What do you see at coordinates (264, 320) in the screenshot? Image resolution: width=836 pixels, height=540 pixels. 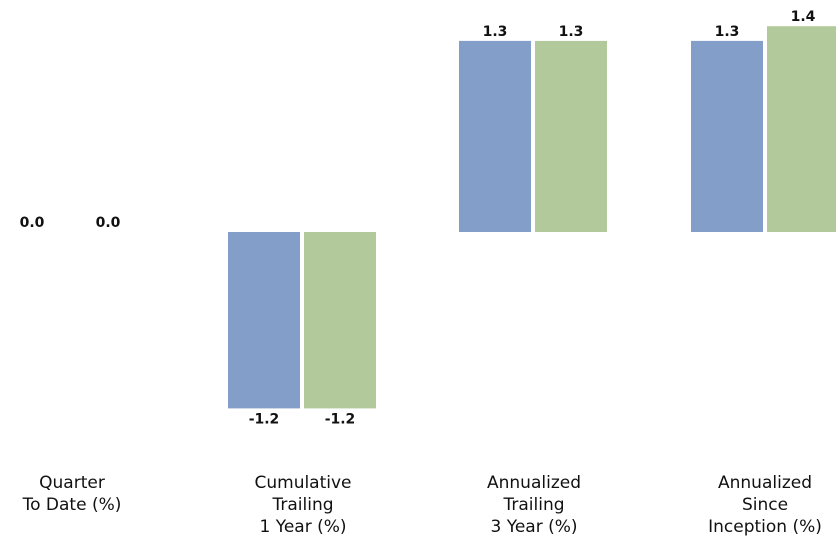 I see `bar-series1-cat2` at bounding box center [264, 320].